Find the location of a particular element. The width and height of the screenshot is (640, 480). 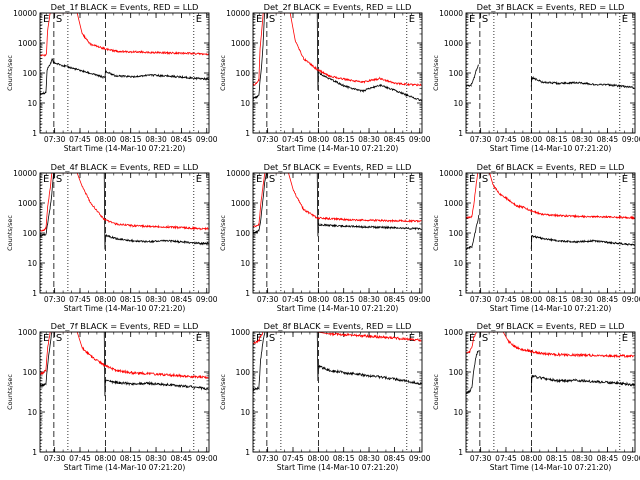

panel-title: Det_9f BLACK = Events, RED = LLD is located at coordinates (551, 326).